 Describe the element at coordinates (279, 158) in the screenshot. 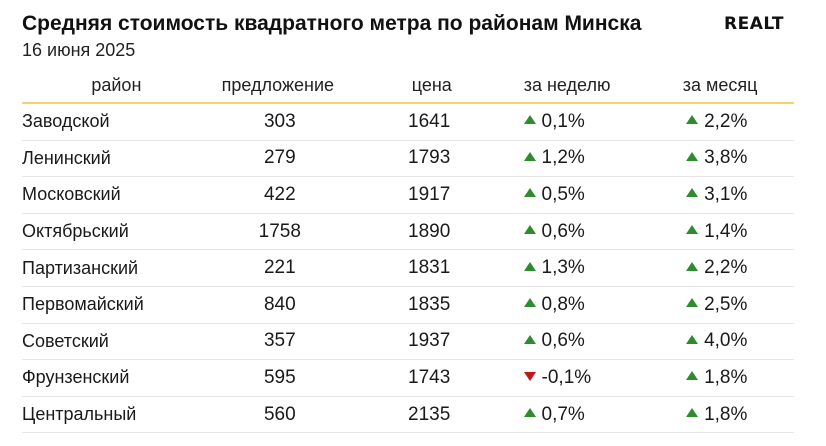

I see `supply-count: 279` at that location.